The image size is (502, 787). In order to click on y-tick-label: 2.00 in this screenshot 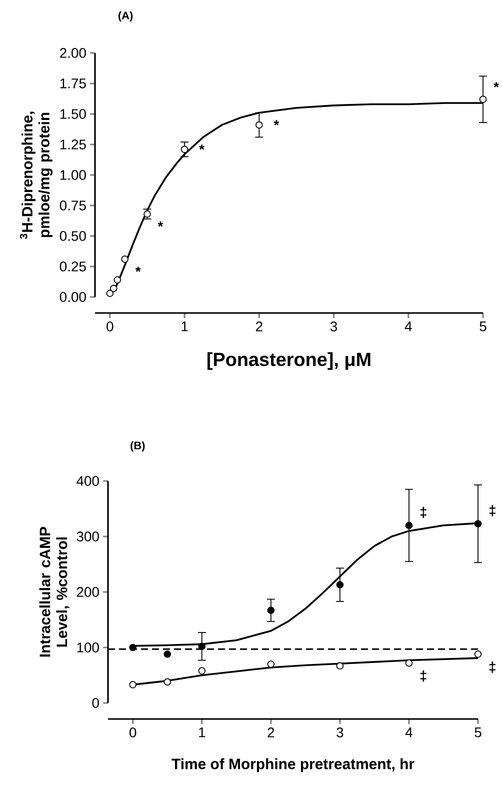, I will do `click(73, 53)`.